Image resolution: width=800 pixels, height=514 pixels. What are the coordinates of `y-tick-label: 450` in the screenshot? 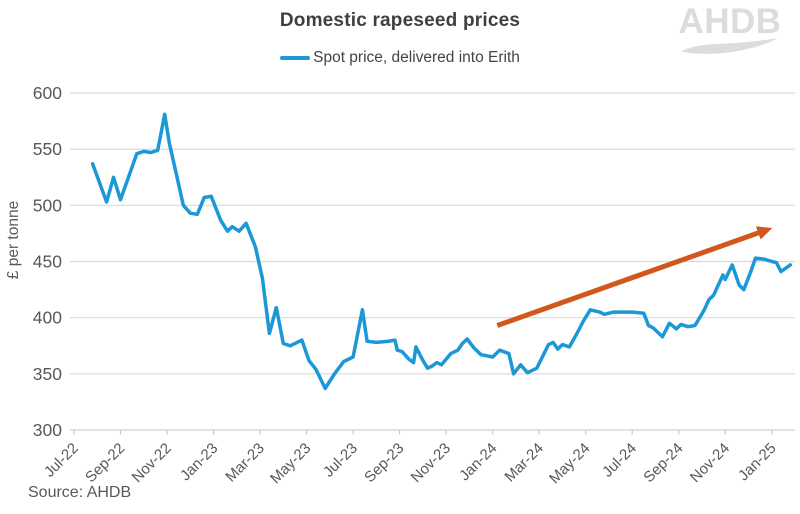 It's located at (47, 262).